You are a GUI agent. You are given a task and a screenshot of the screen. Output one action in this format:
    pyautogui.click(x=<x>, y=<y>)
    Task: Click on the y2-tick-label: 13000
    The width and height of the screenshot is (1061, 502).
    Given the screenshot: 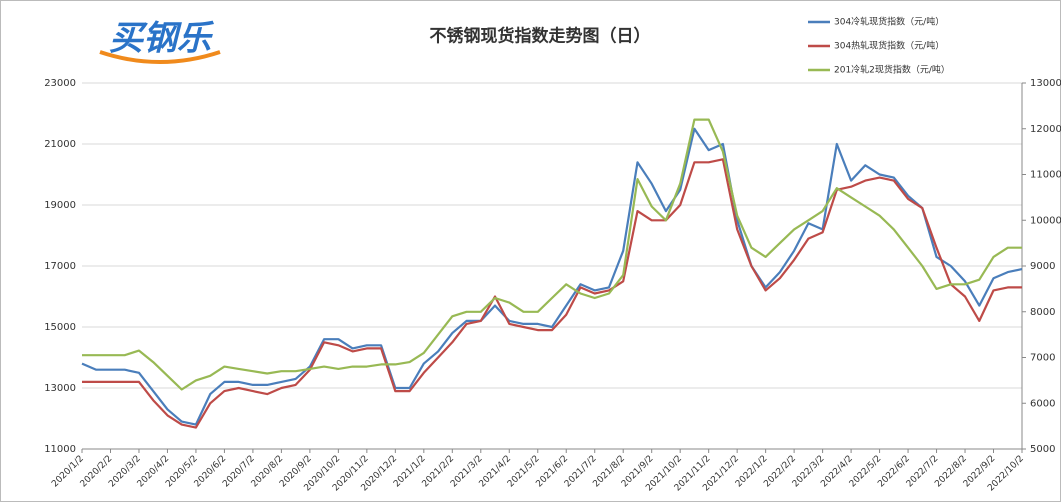 What is the action you would take?
    pyautogui.click(x=1045, y=83)
    